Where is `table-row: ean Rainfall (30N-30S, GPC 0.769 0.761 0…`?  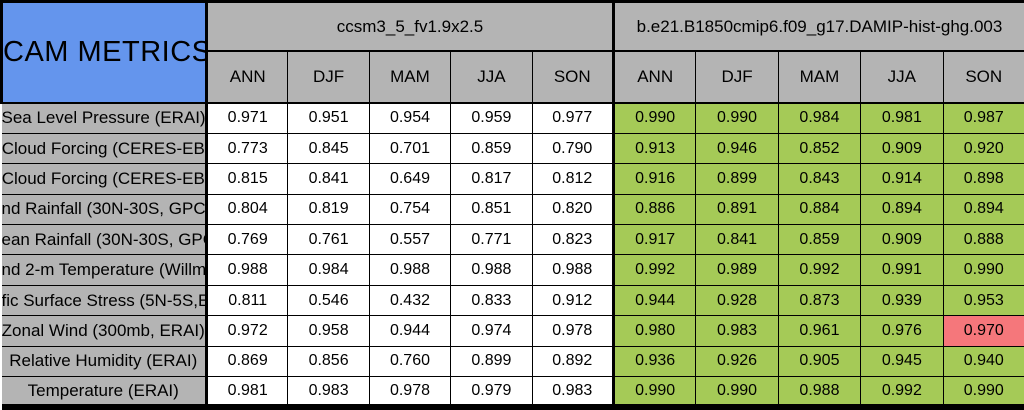 table-row: ean Rainfall (30N-30S, GPC 0.769 0.761 0… is located at coordinates (512, 240).